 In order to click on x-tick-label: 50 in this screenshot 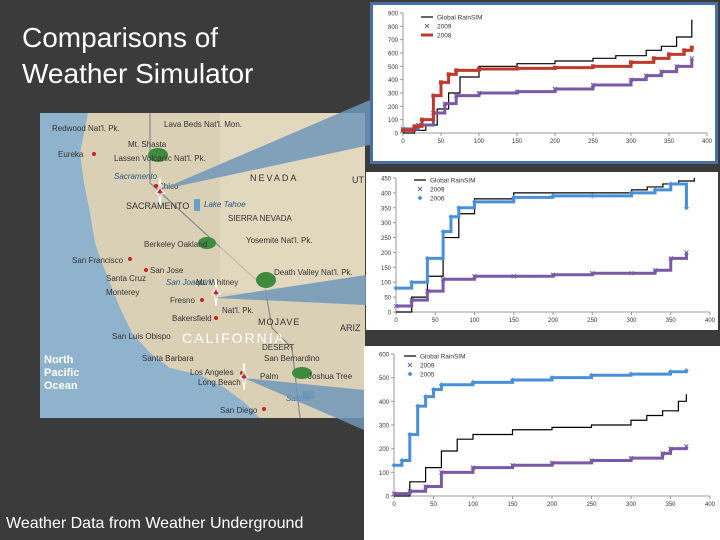, I will do `click(441, 142)`.